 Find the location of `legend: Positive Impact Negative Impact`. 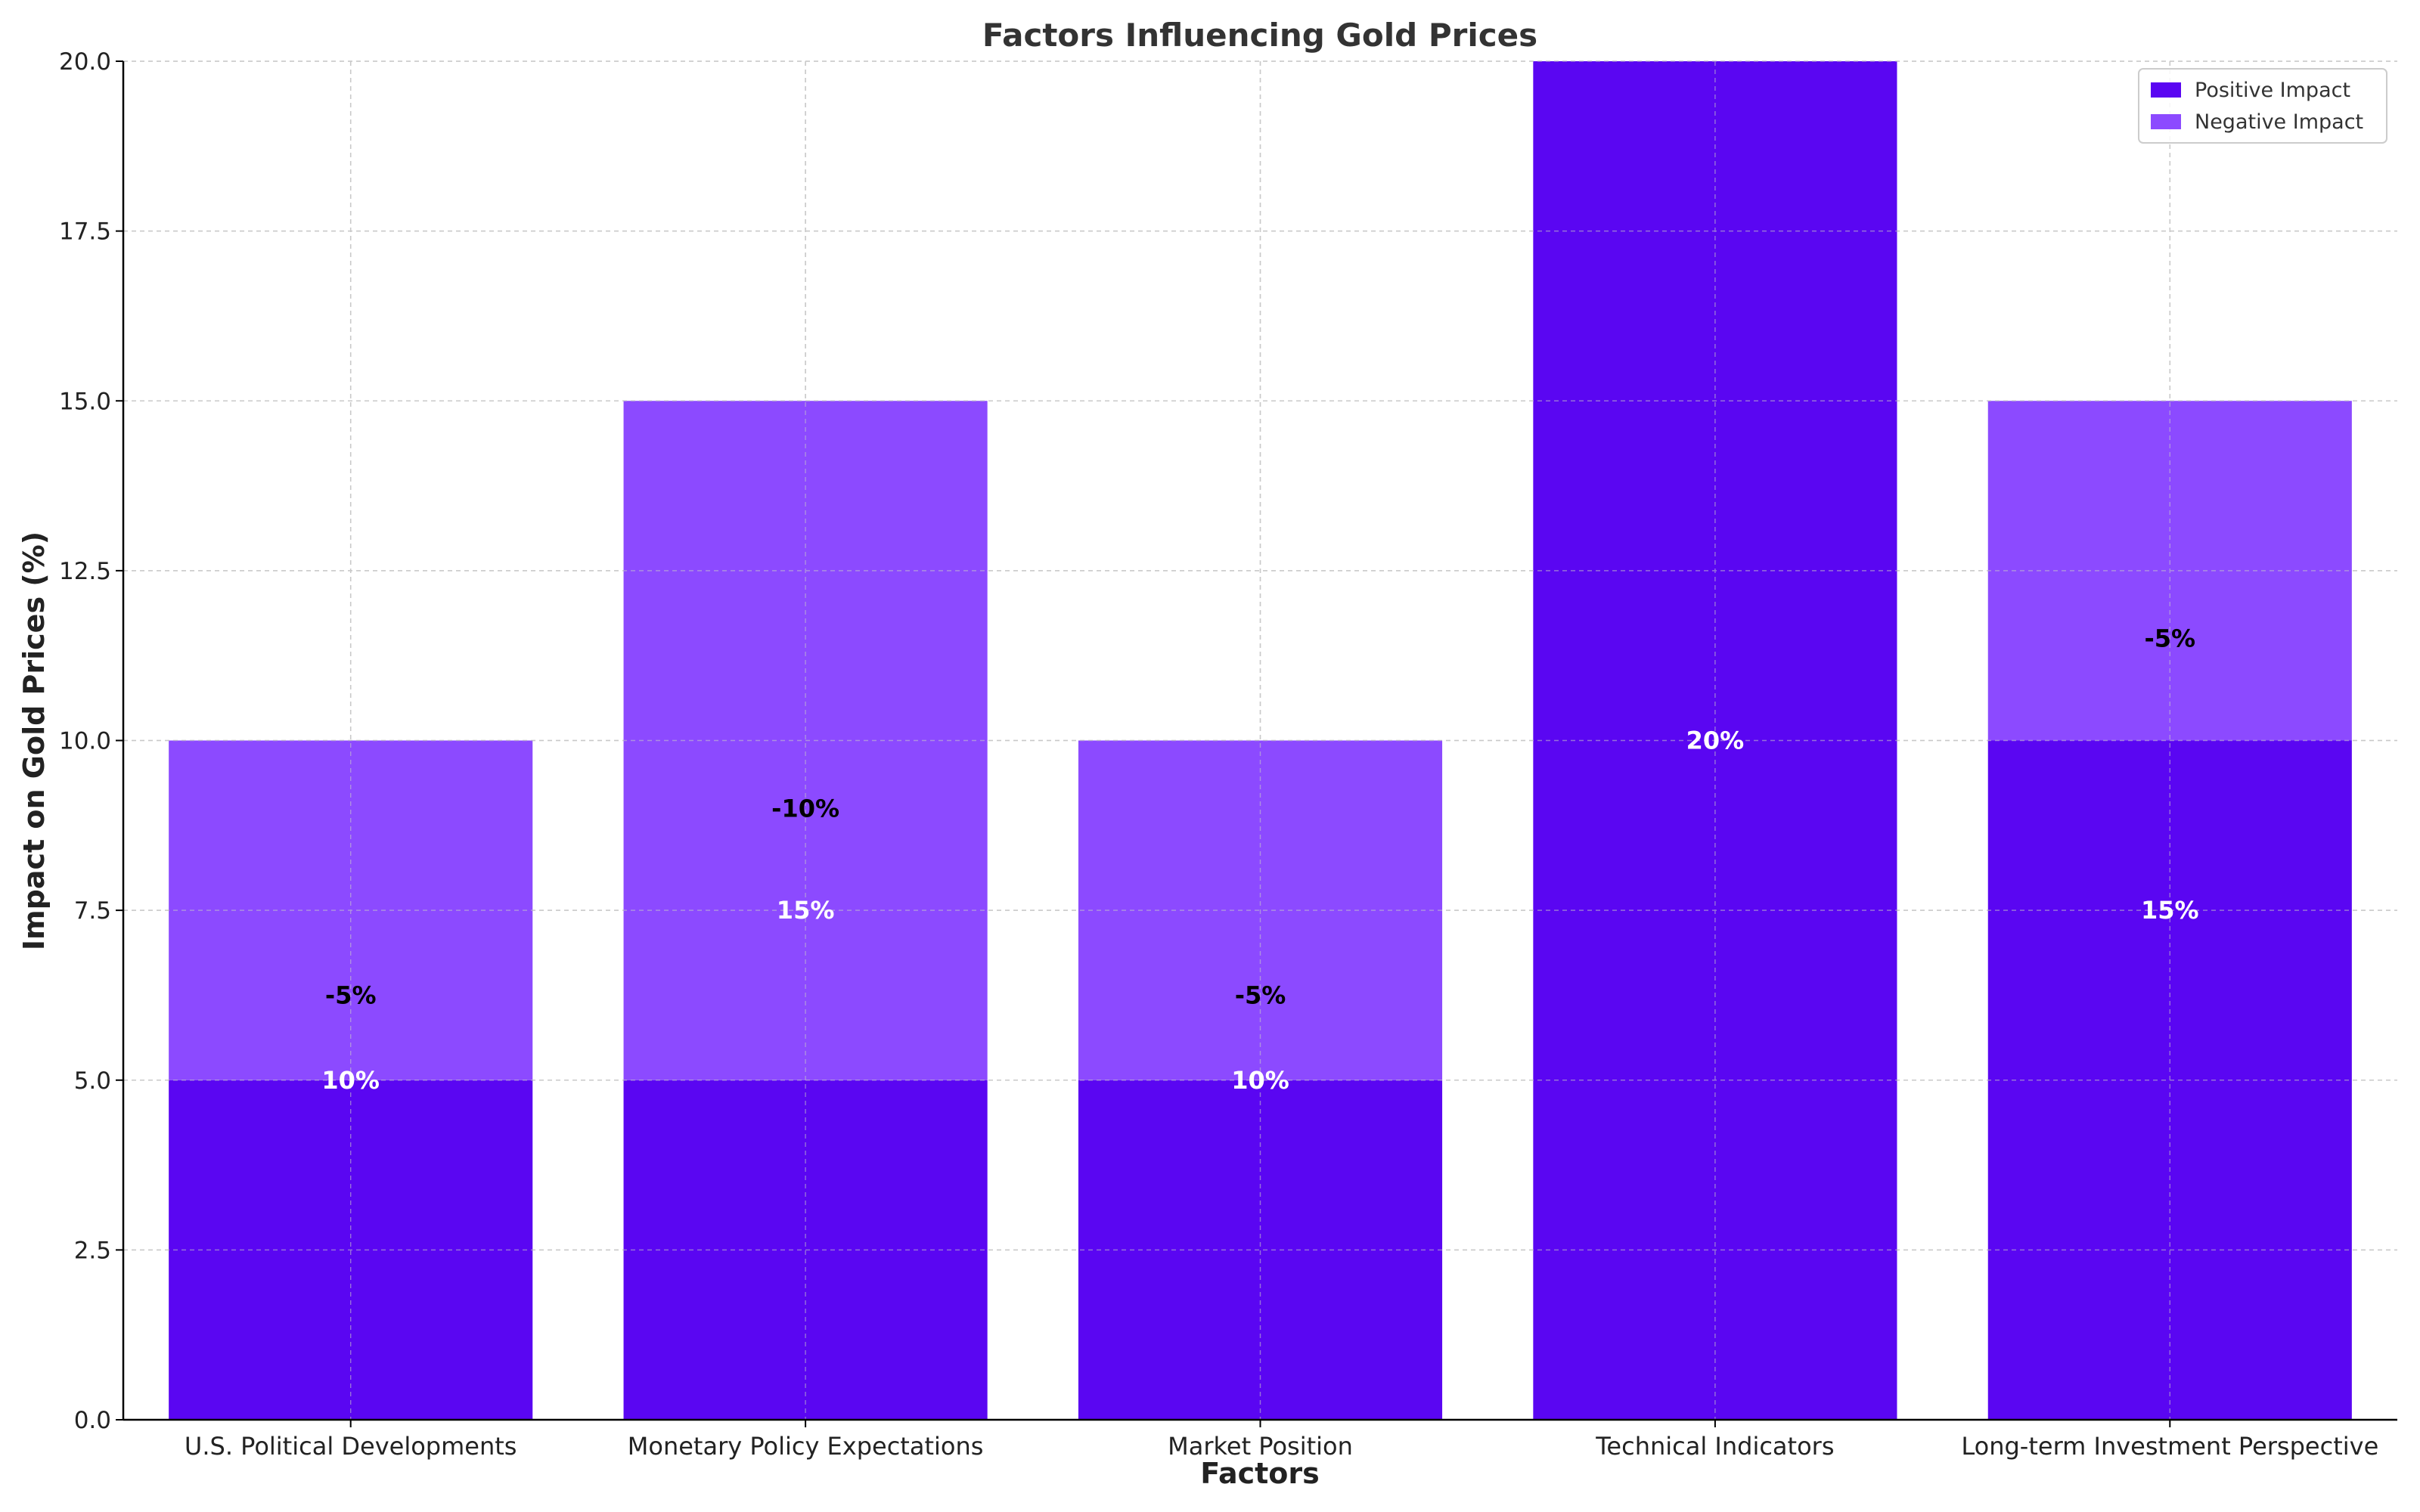

legend: Positive Impact Negative Impact is located at coordinates (2262, 106).